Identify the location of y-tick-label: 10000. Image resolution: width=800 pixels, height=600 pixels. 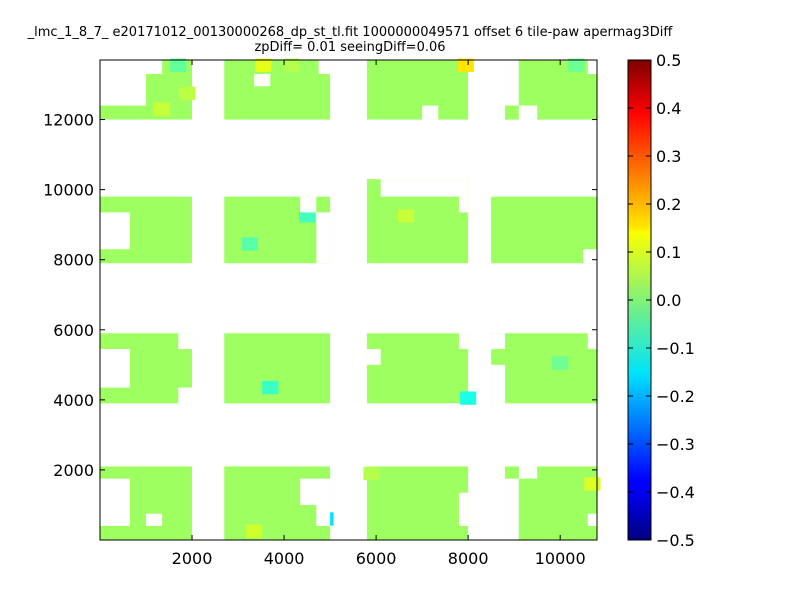
(68, 190).